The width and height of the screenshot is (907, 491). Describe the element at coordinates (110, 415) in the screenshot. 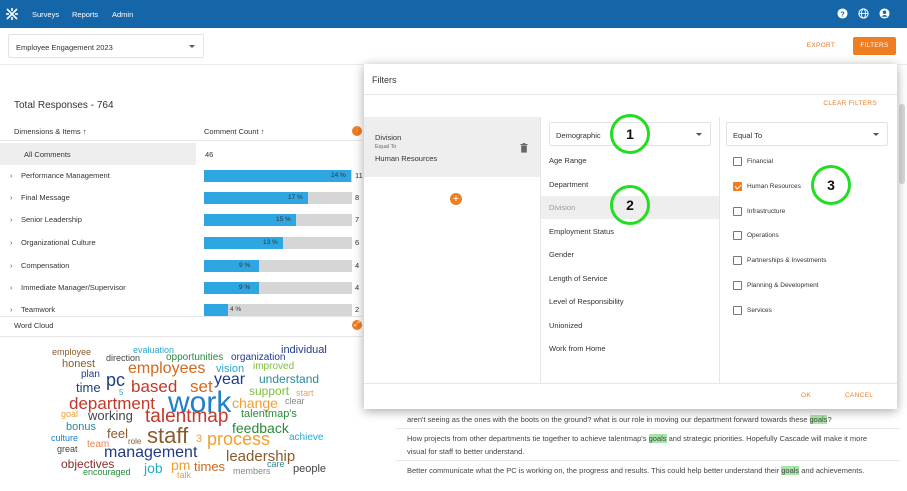

I see `word-cloud-word: working` at that location.